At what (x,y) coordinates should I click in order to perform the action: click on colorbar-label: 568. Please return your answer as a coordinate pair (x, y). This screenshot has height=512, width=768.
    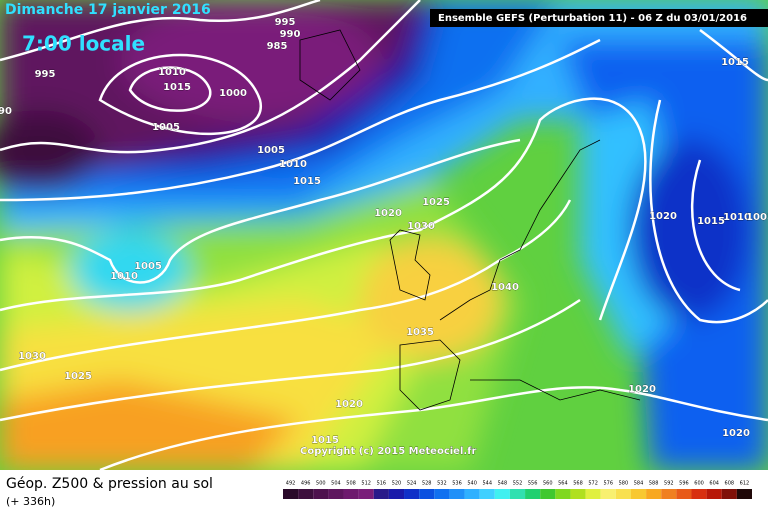
    Looking at the image, I should click on (578, 484).